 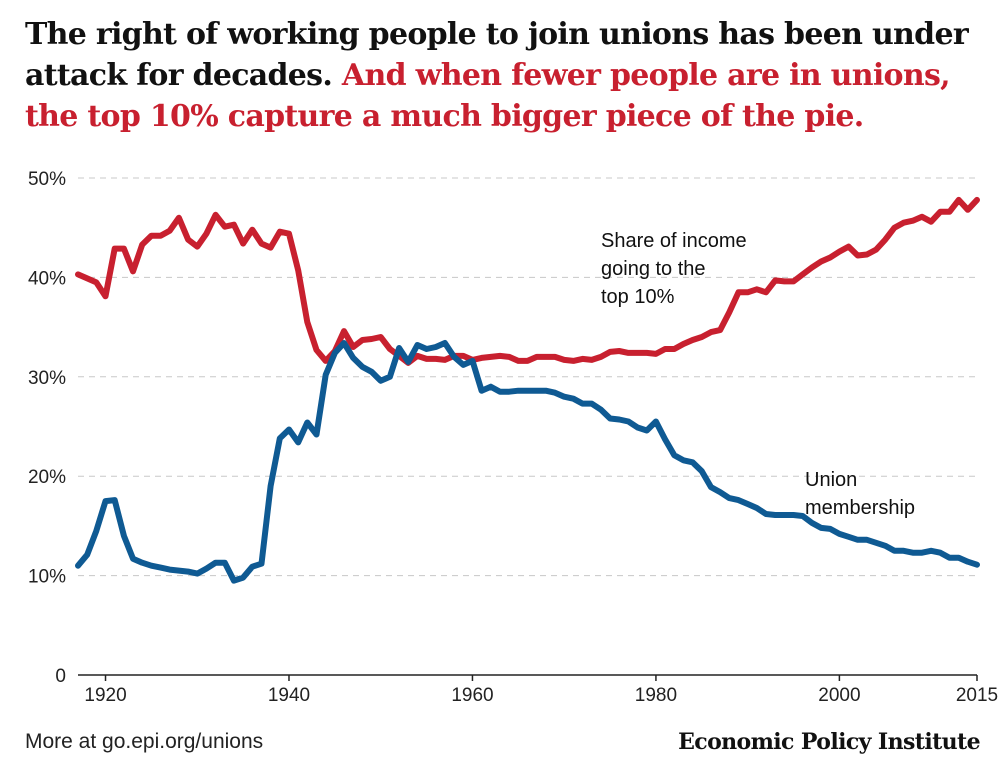 I want to click on union-series-label: Union, so click(x=831, y=480).